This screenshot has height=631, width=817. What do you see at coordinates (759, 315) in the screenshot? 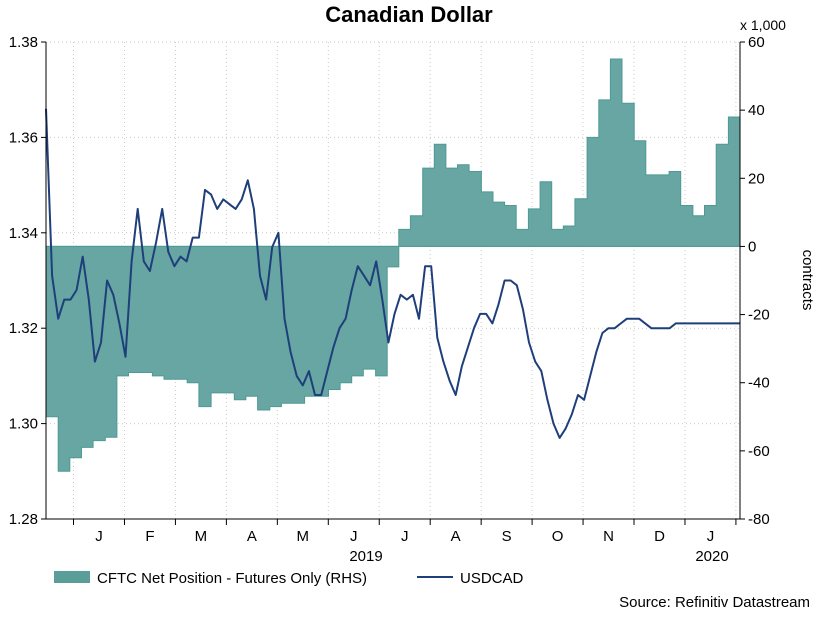
I see `right-tick-label: -20` at bounding box center [759, 315].